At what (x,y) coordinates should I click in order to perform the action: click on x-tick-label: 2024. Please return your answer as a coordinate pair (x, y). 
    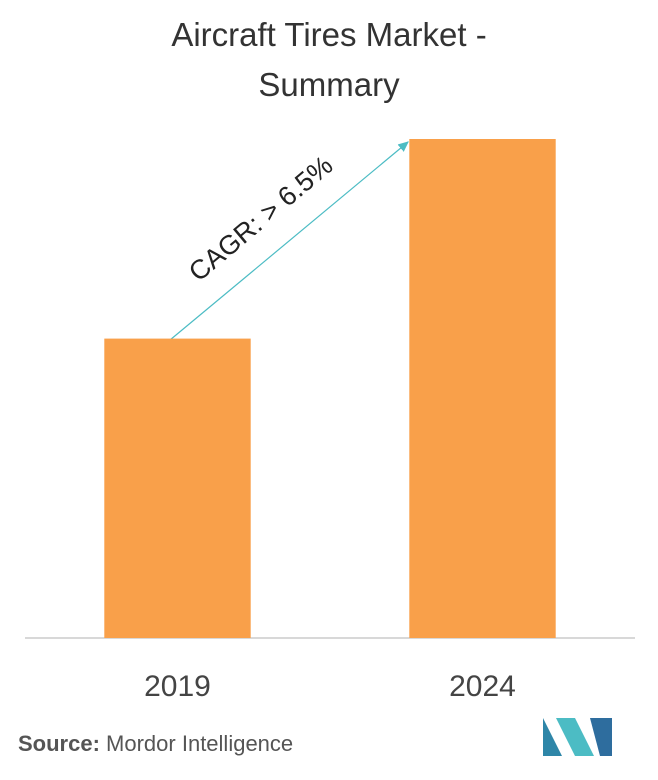
    Looking at the image, I should click on (482, 686).